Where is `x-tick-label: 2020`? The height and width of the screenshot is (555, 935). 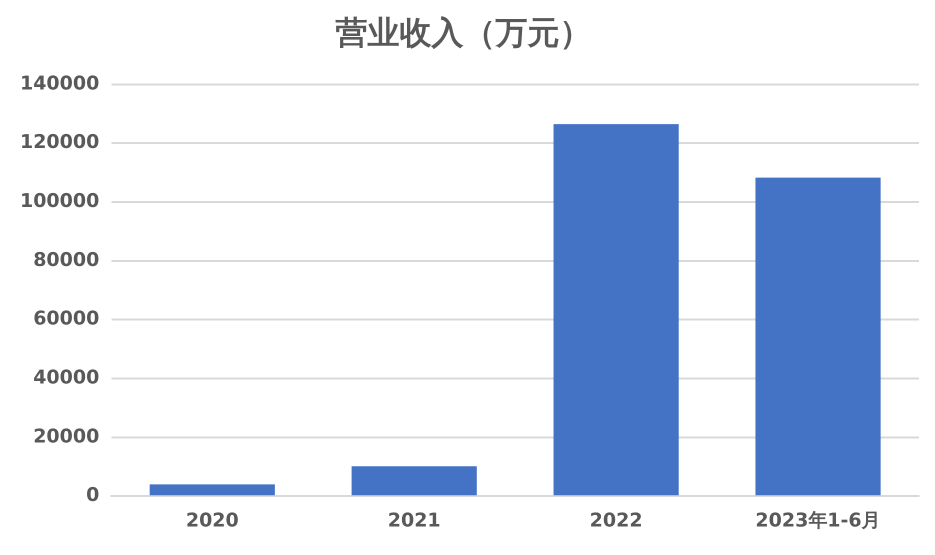
x-tick-label: 2020 is located at coordinates (212, 521).